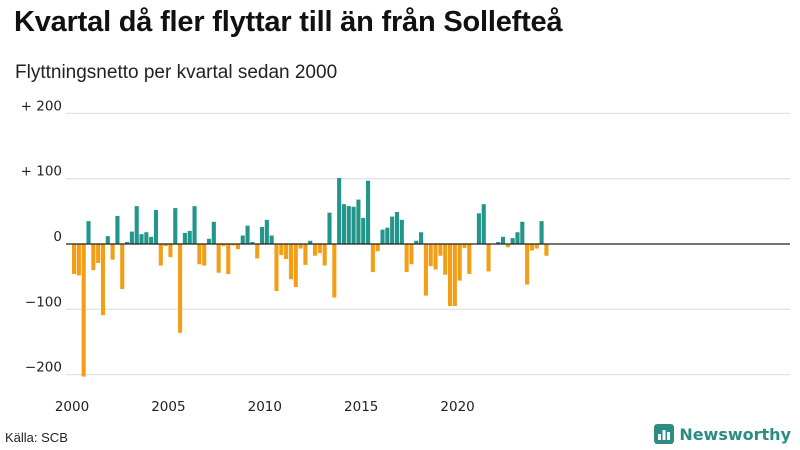 The height and width of the screenshot is (450, 800). I want to click on bar-2023Q3, so click(527, 264).